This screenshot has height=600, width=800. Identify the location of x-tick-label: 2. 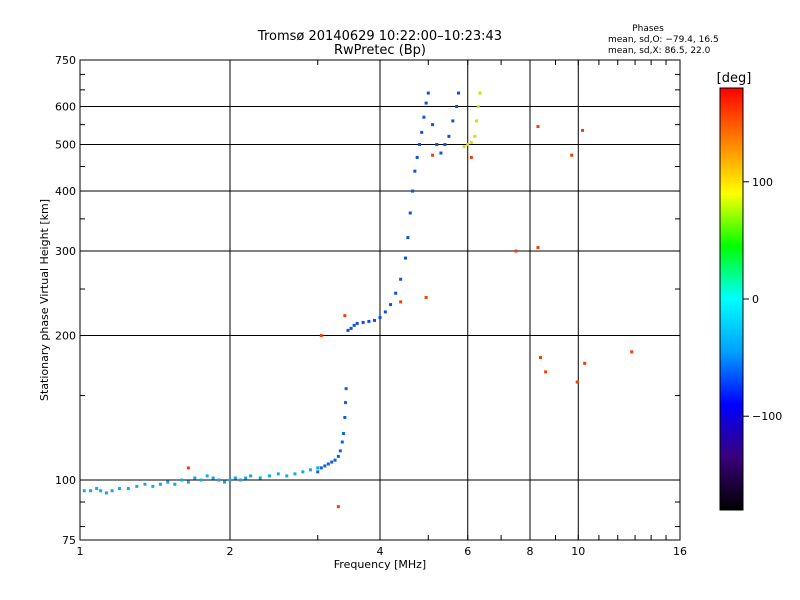
(230, 551).